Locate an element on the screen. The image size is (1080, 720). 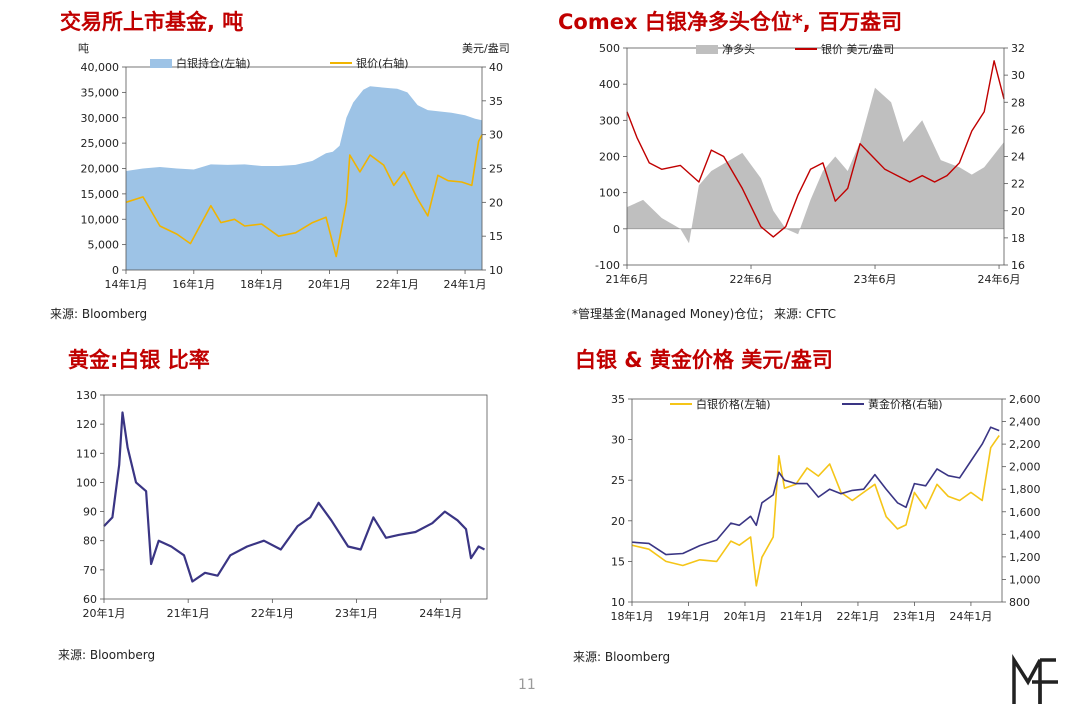
chart2-title: Comex 白银净多头仓位*, 百万盎司 is located at coordinates (730, 22).